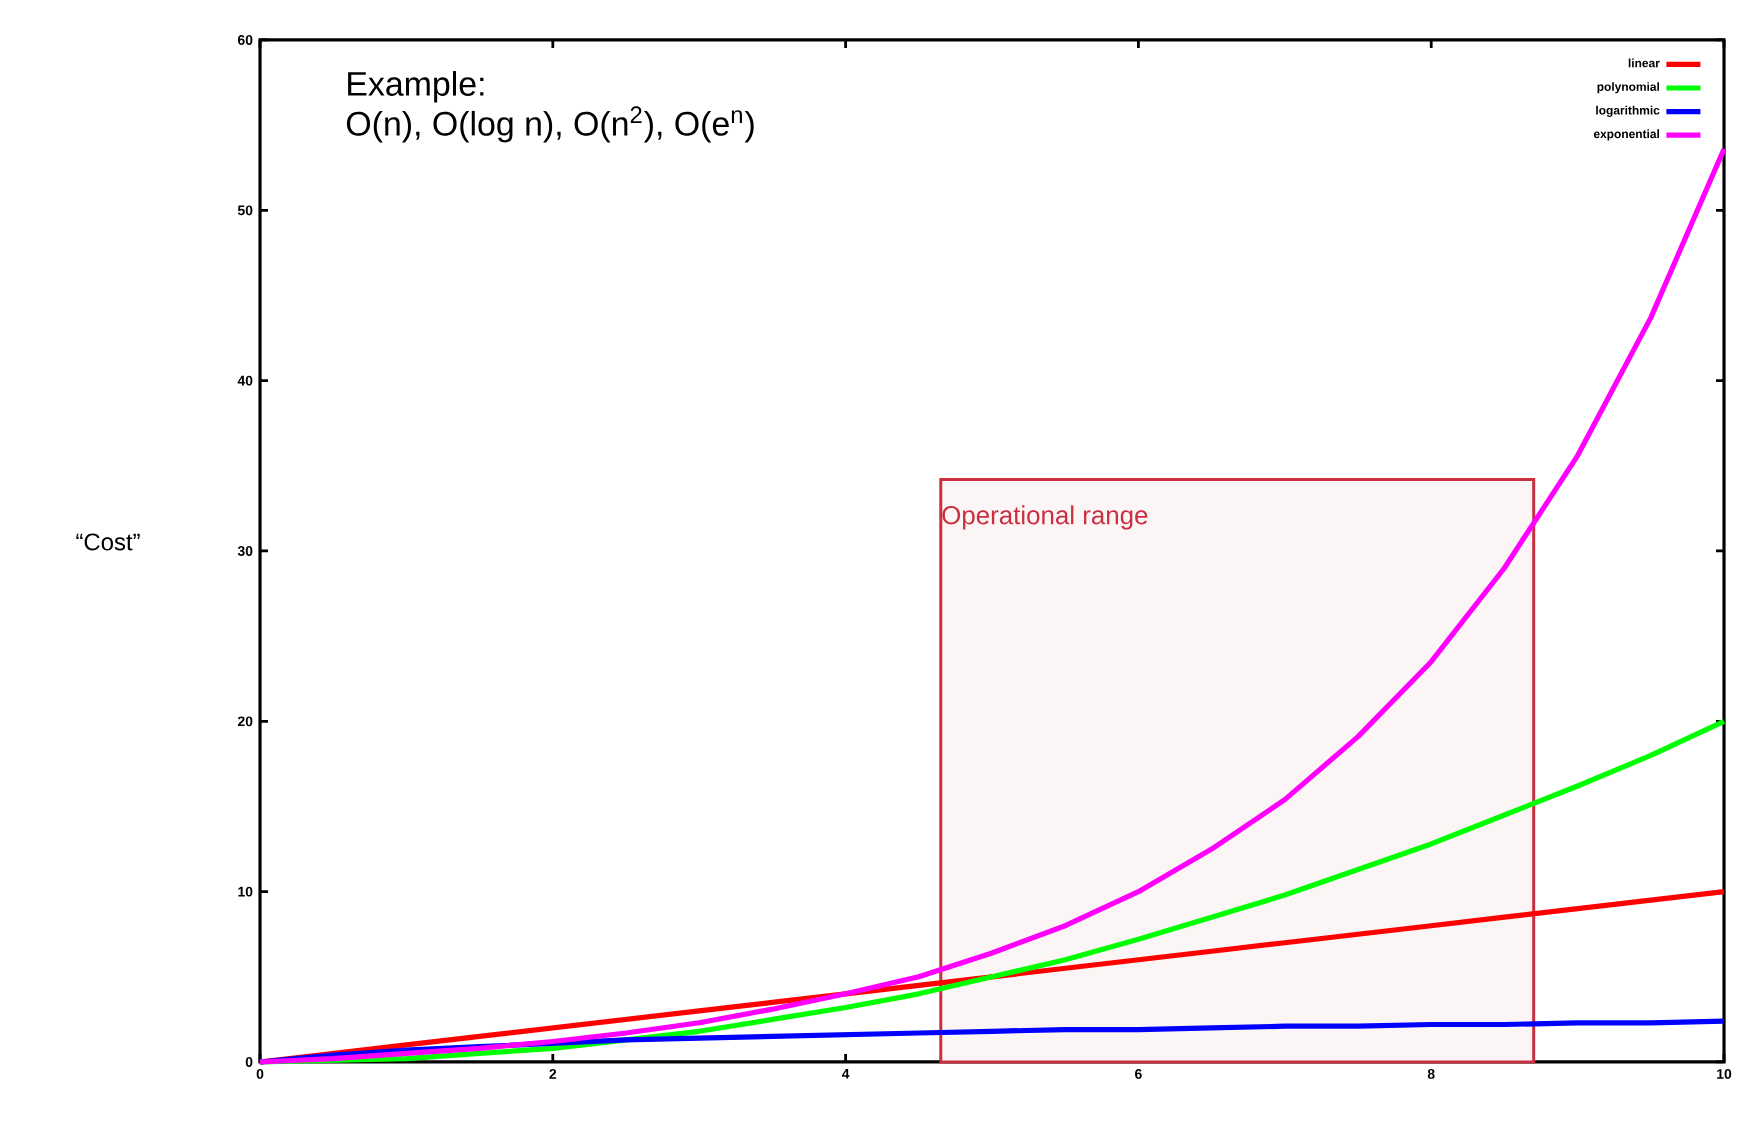 This screenshot has width=1748, height=1122. What do you see at coordinates (1045, 517) in the screenshot?
I see `band-label: Operational range` at bounding box center [1045, 517].